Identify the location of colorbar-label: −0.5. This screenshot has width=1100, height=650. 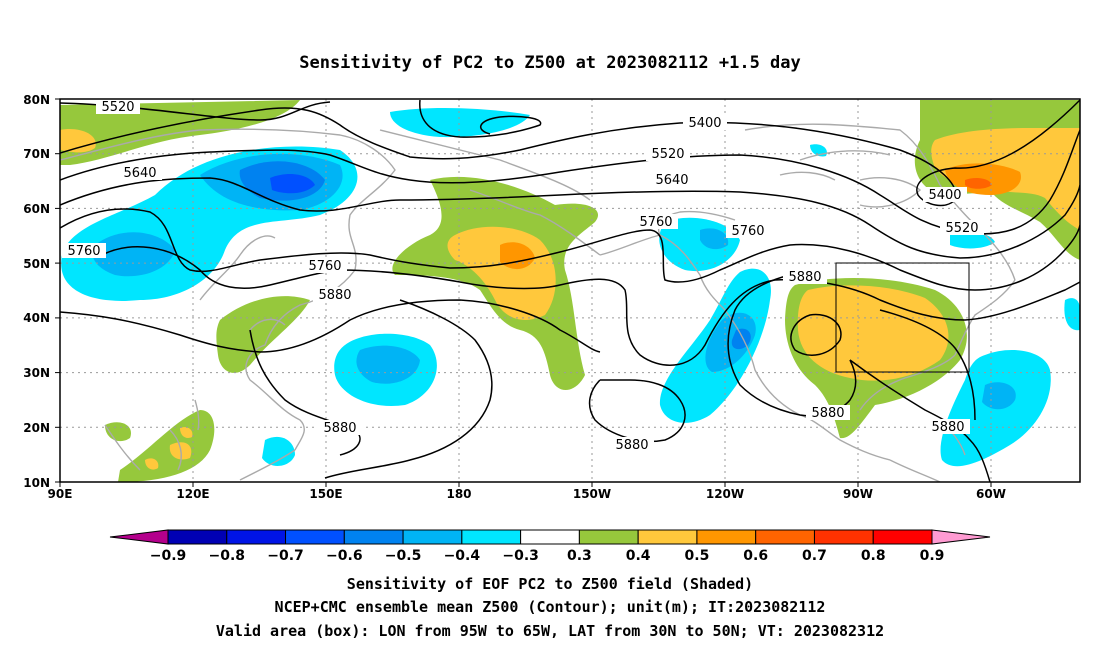
(403, 556).